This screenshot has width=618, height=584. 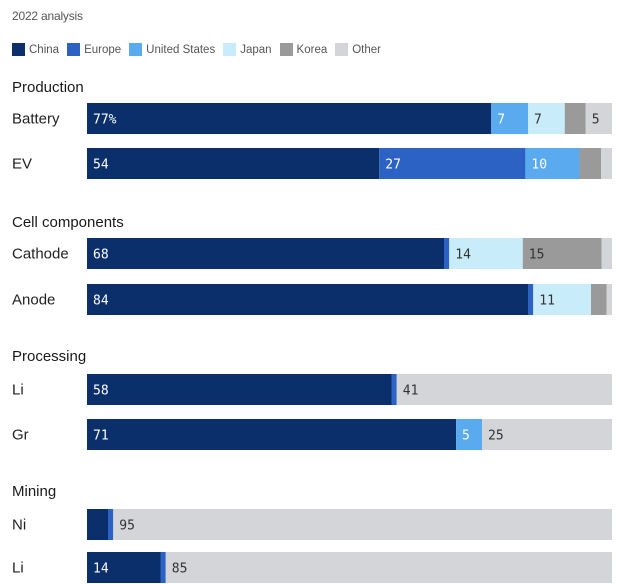 What do you see at coordinates (49, 356) in the screenshot?
I see `group-title: Processing` at bounding box center [49, 356].